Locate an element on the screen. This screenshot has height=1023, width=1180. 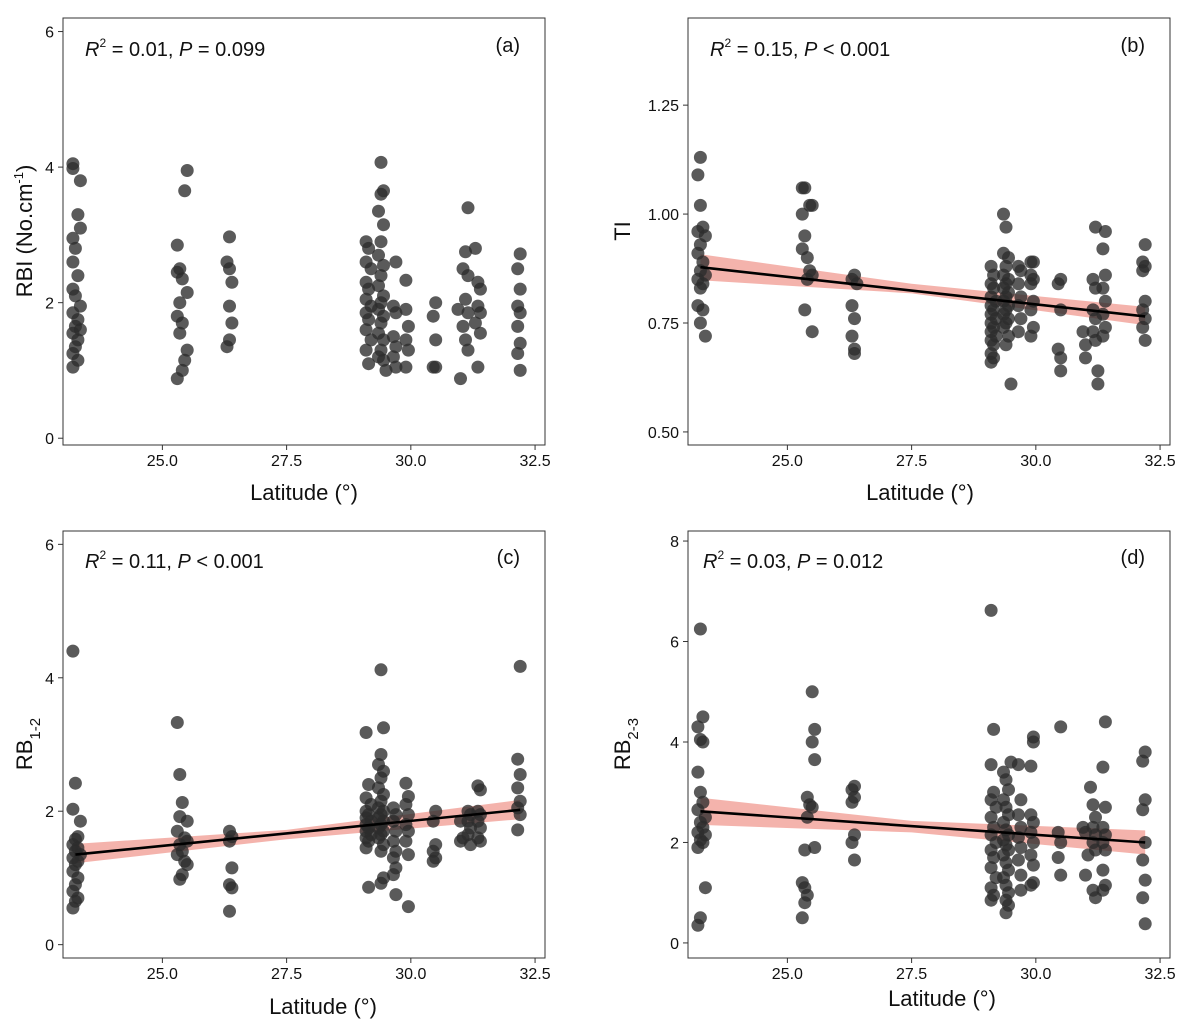
panel-c-xlabel: Latitude (°) is located at coordinates (323, 1006).